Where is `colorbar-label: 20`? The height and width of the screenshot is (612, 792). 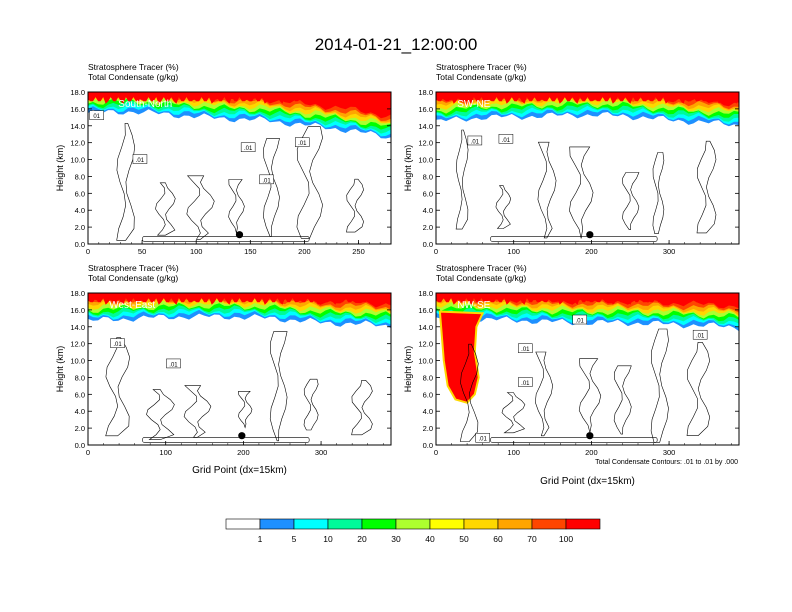 colorbar-label: 20 is located at coordinates (362, 539).